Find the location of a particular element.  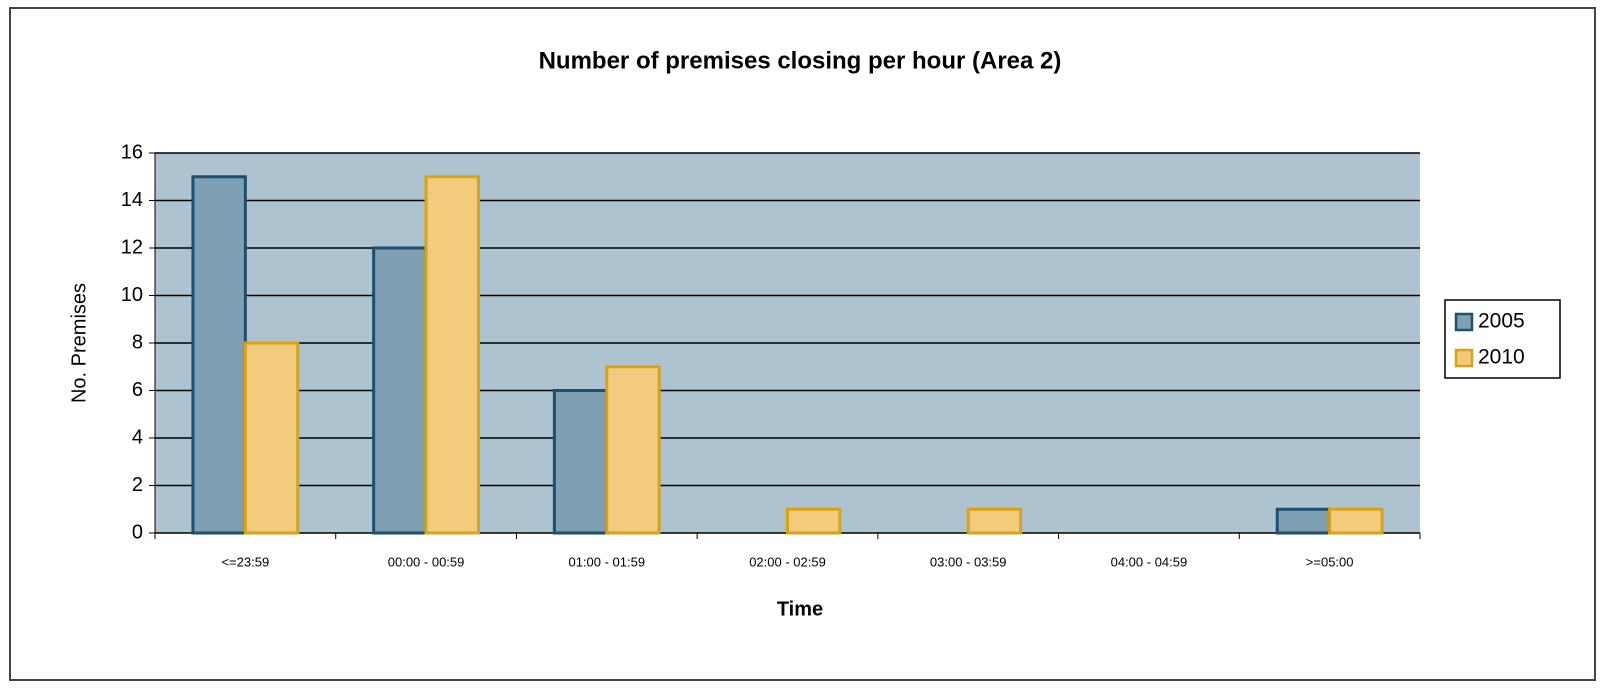

y-tick-label: 6 is located at coordinates (137, 390).